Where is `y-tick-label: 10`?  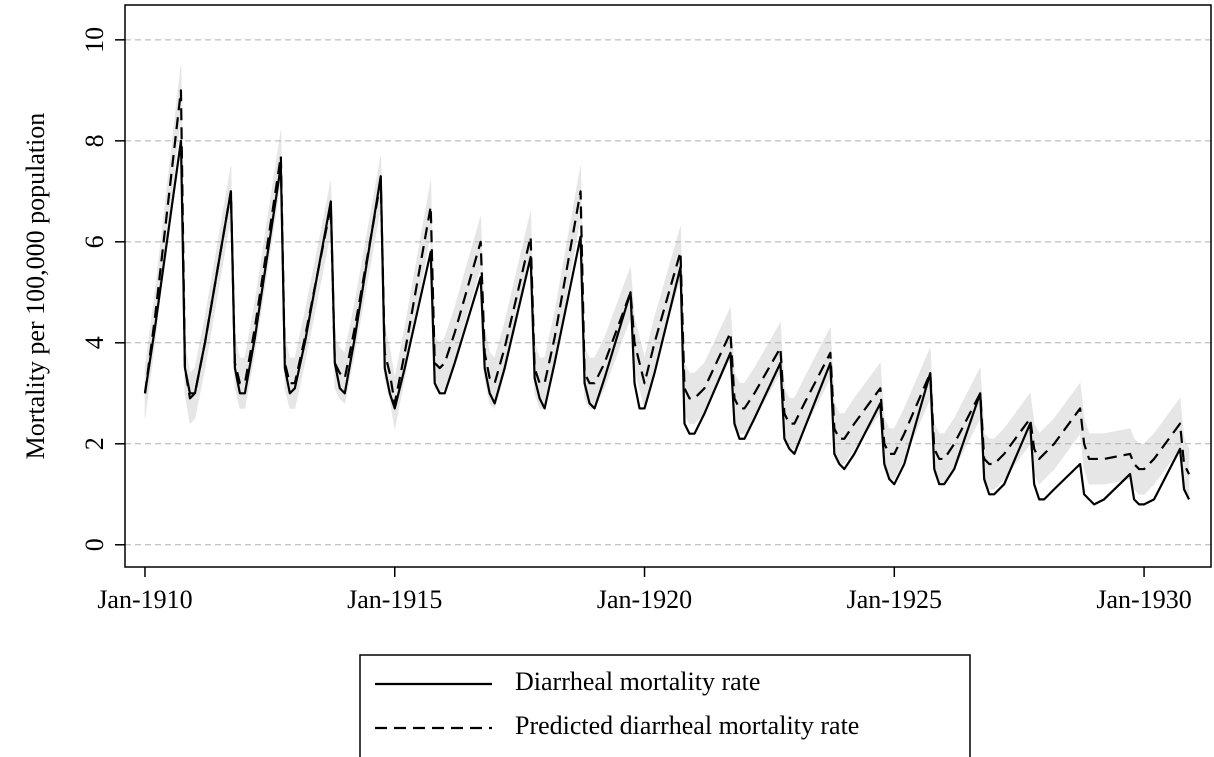
y-tick-label: 10 is located at coordinates (94, 40).